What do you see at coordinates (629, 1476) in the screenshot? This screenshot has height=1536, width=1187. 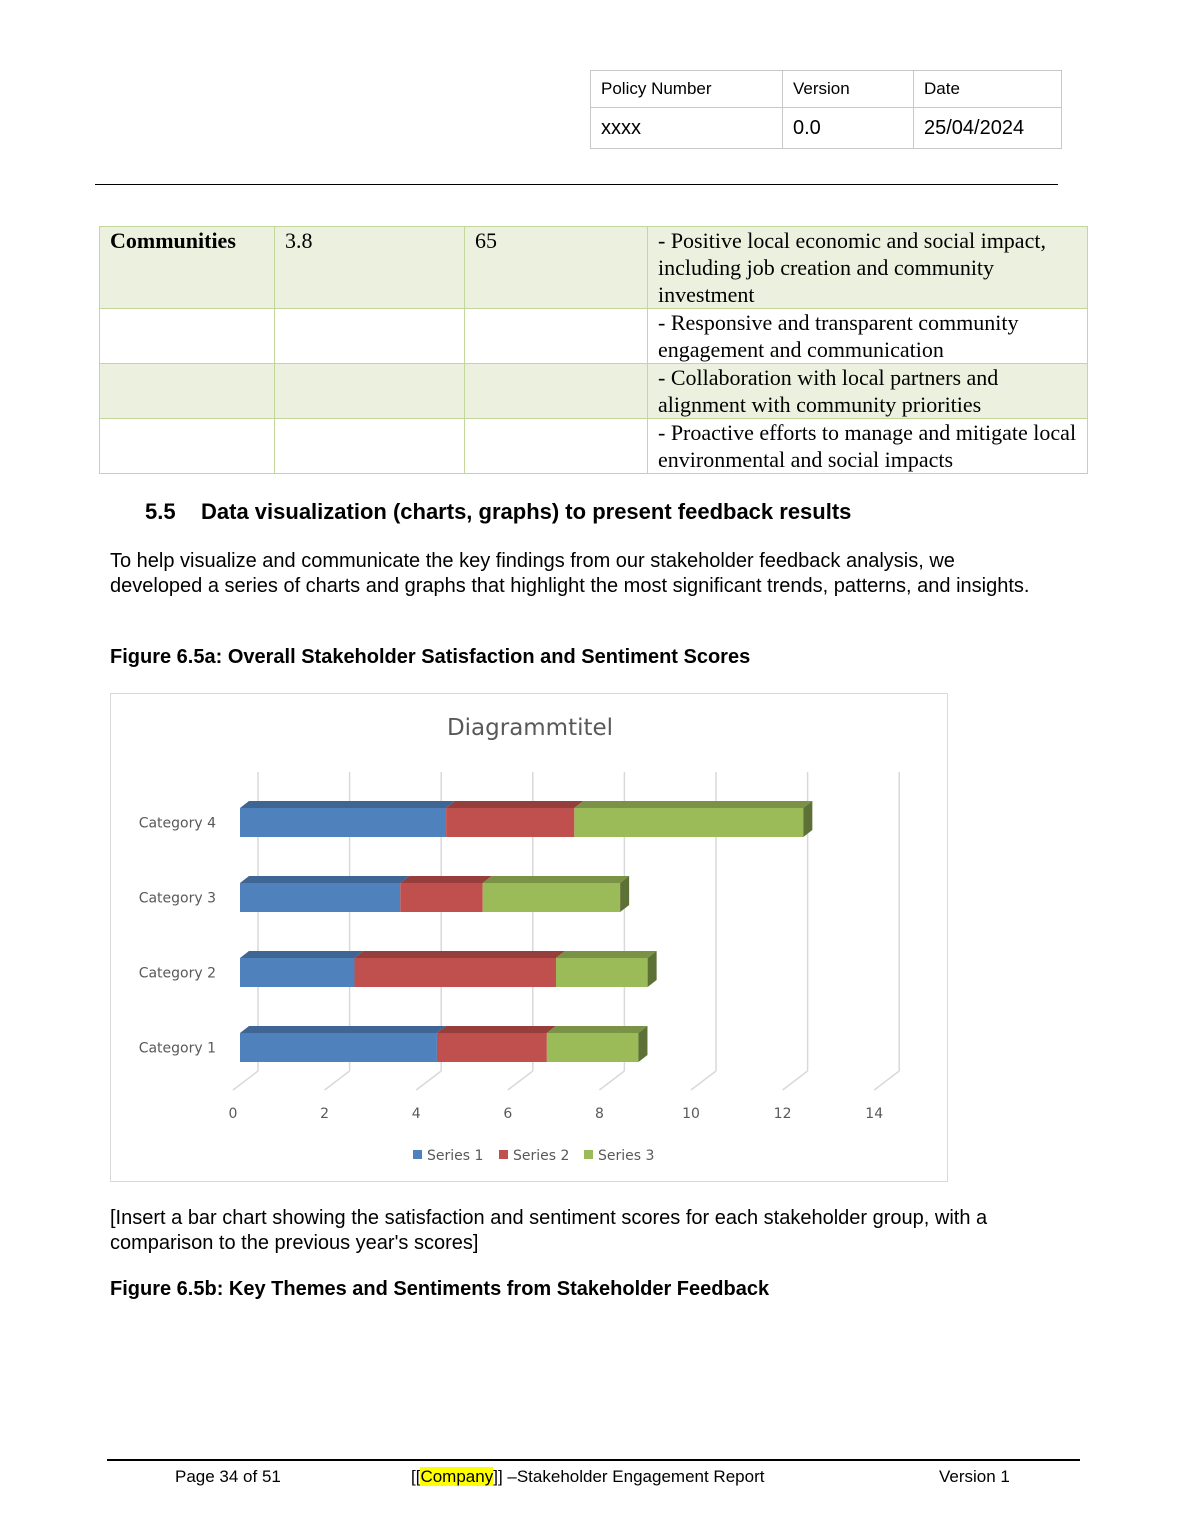 I see `footer-report-title: ]] –Stakeholder Engagement Report` at bounding box center [629, 1476].